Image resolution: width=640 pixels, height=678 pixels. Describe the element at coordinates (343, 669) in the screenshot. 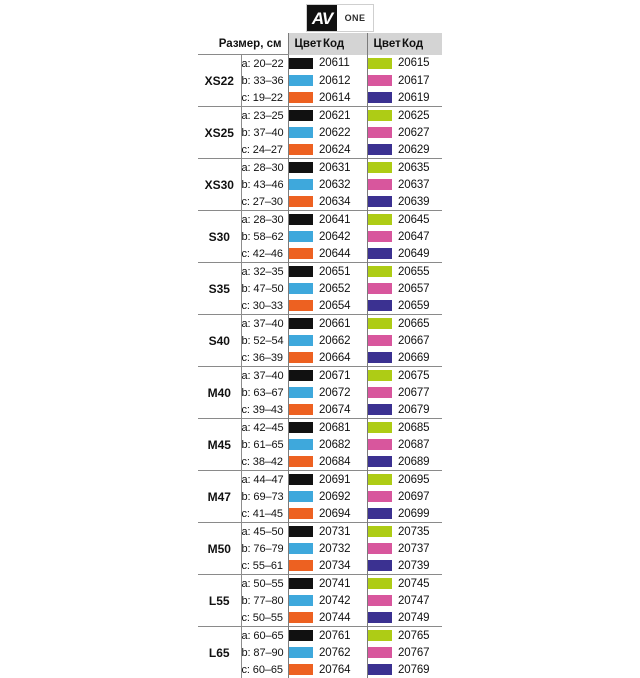

I see `code-cell-1: 20764` at that location.